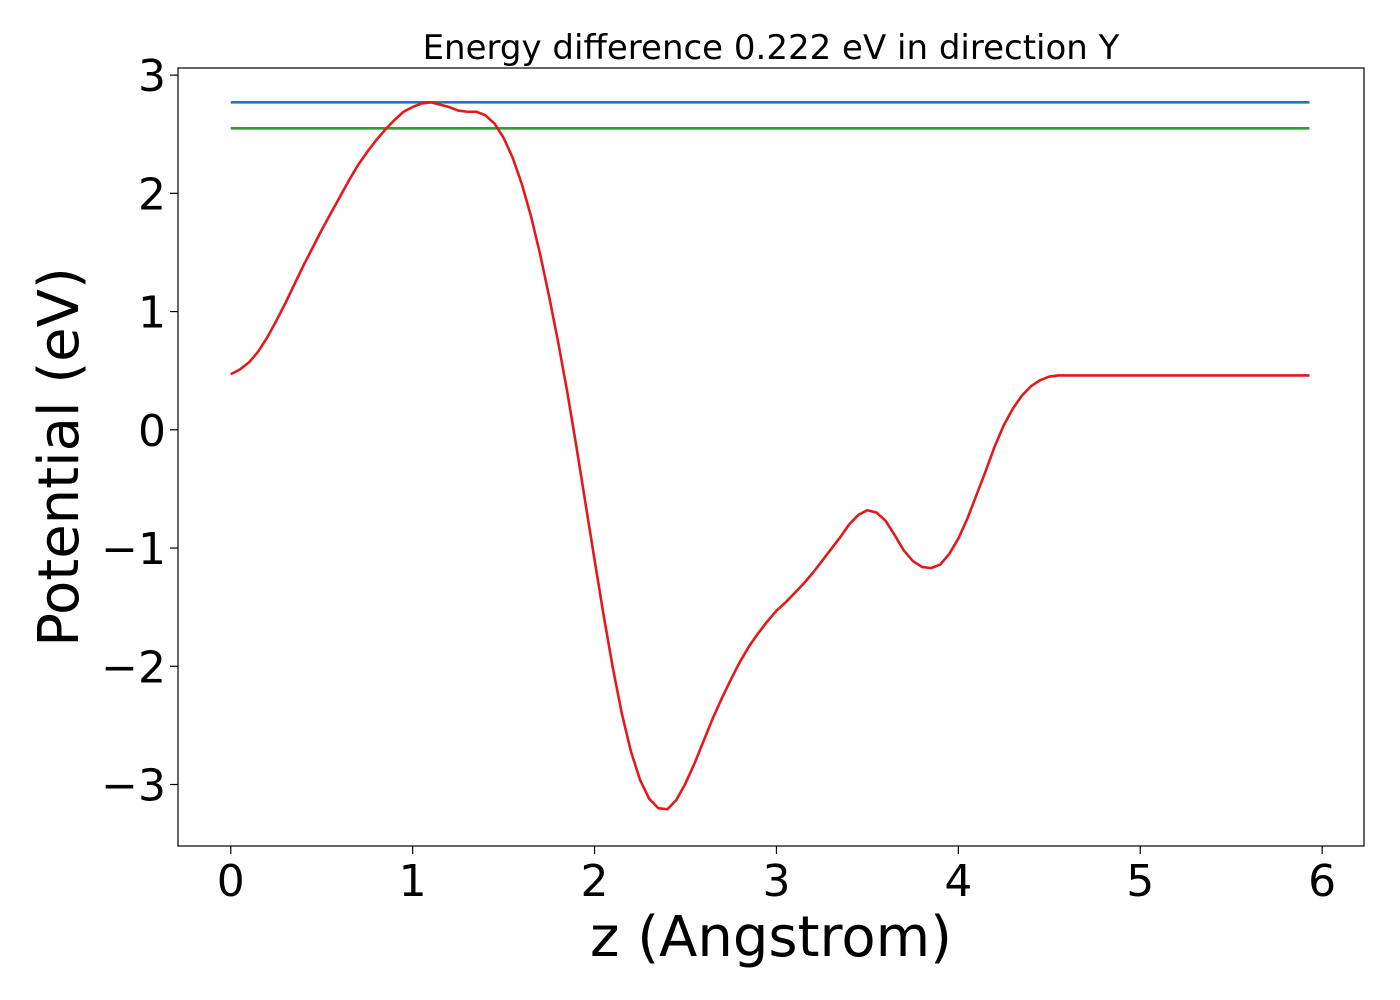 The width and height of the screenshot is (1400, 1000). Describe the element at coordinates (231, 881) in the screenshot. I see `x-tick-label: 0` at that location.